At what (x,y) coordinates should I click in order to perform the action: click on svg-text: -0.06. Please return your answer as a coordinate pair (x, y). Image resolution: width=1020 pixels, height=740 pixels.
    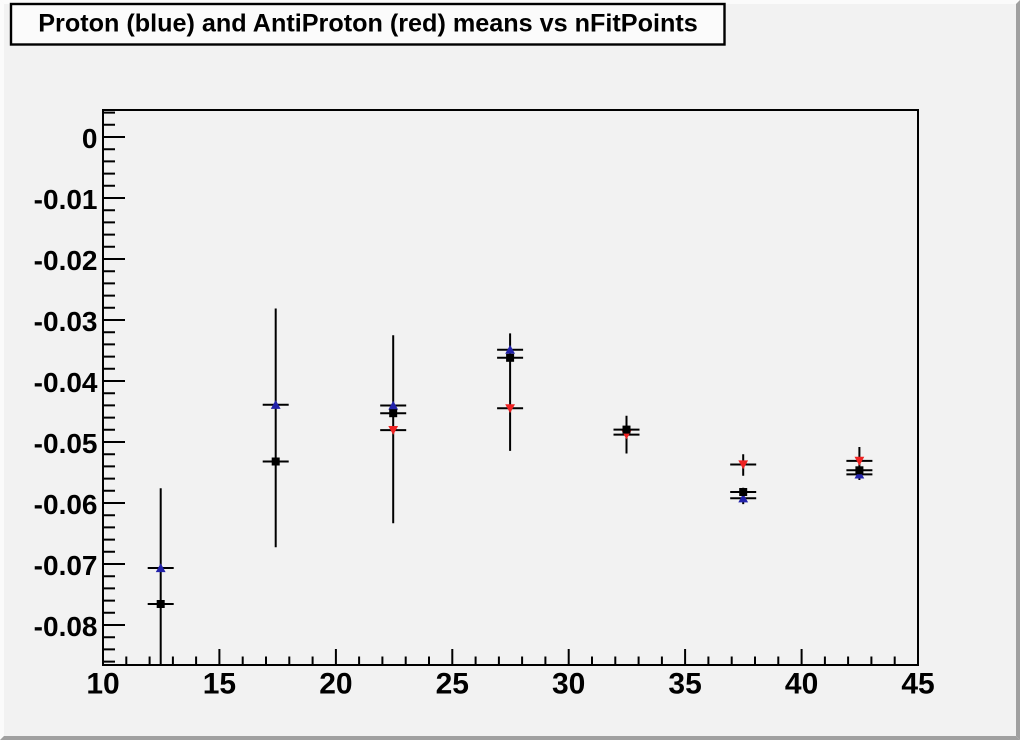
    Looking at the image, I should click on (66, 504).